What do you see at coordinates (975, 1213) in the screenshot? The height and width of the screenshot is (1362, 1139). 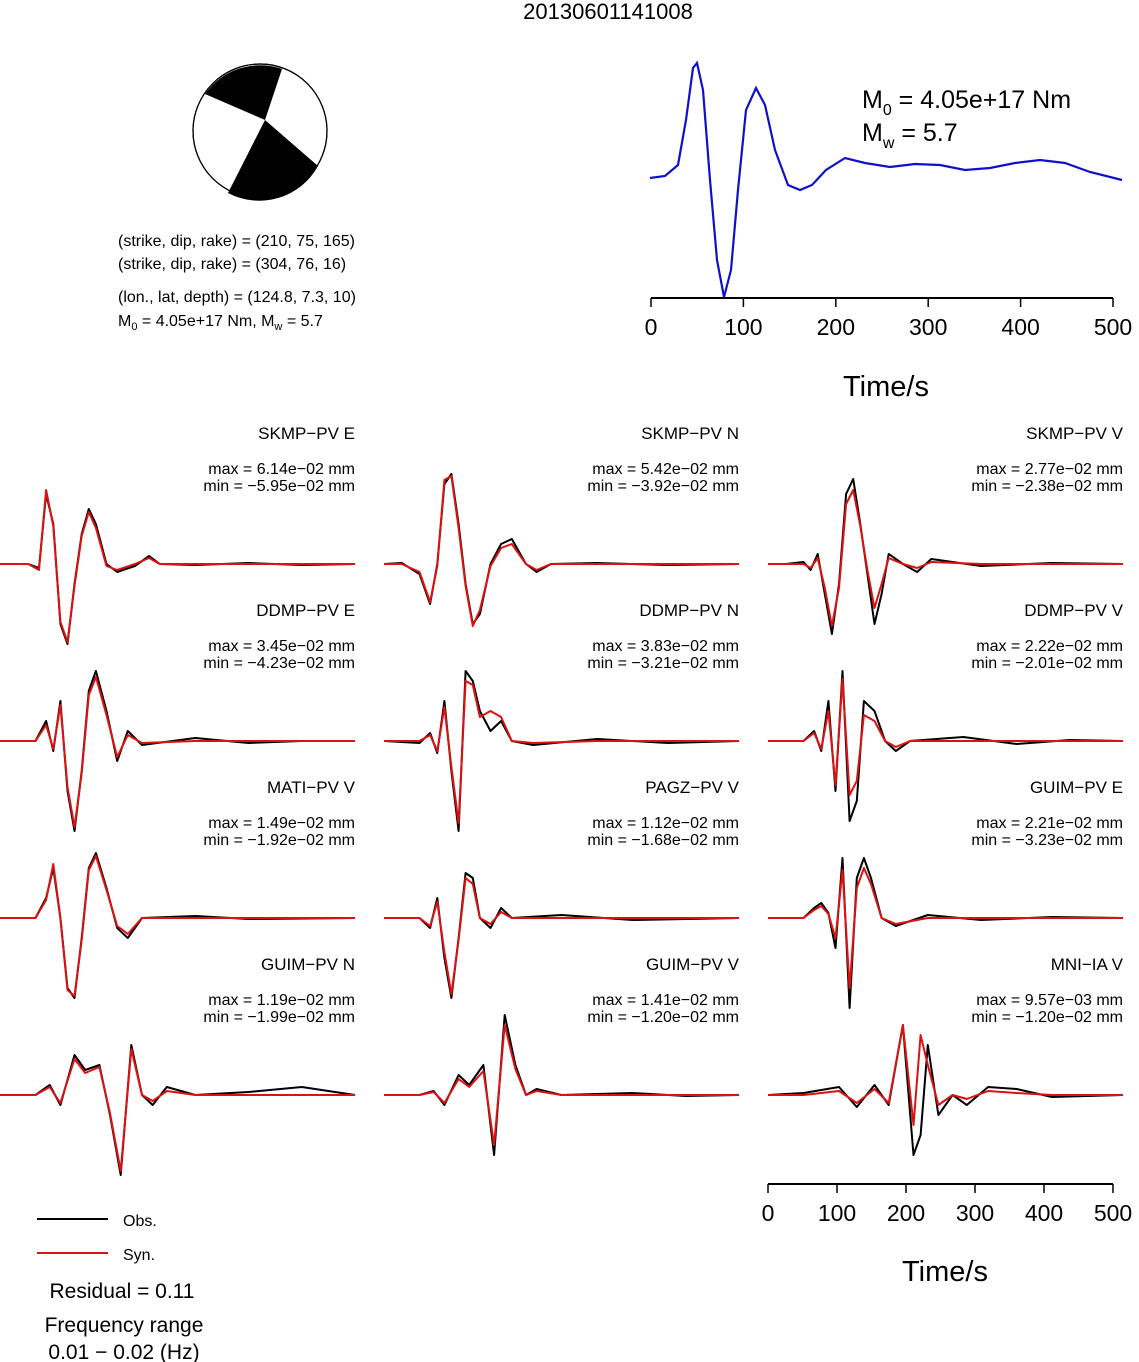 I see `wave-axis-tick-label: 300` at bounding box center [975, 1213].